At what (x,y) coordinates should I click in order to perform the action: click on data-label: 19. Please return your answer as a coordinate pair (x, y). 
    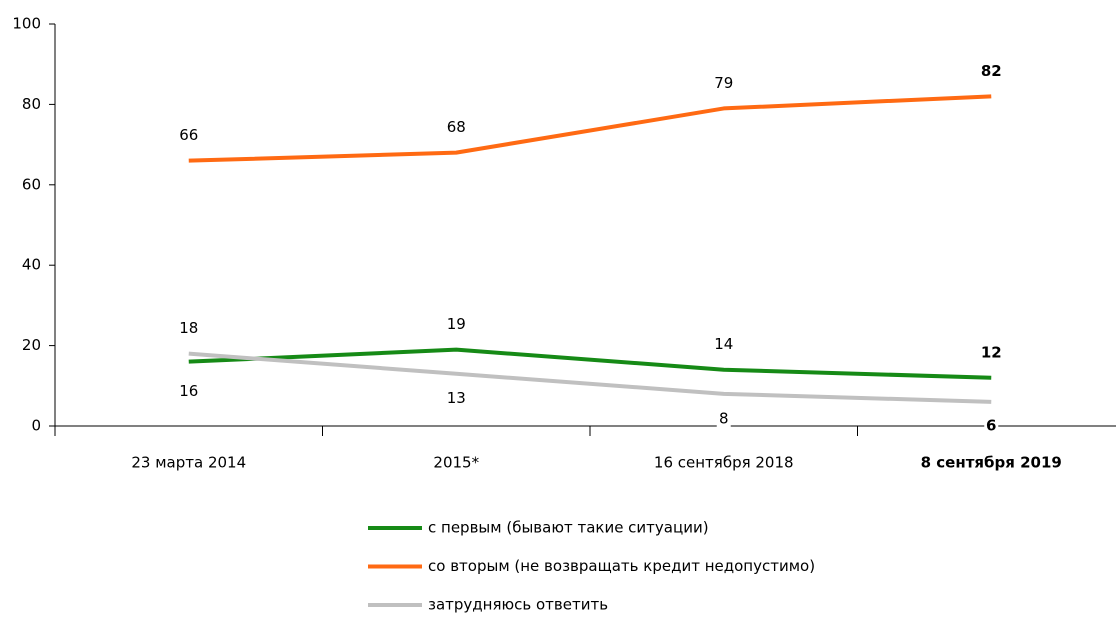
    Looking at the image, I should click on (456, 324).